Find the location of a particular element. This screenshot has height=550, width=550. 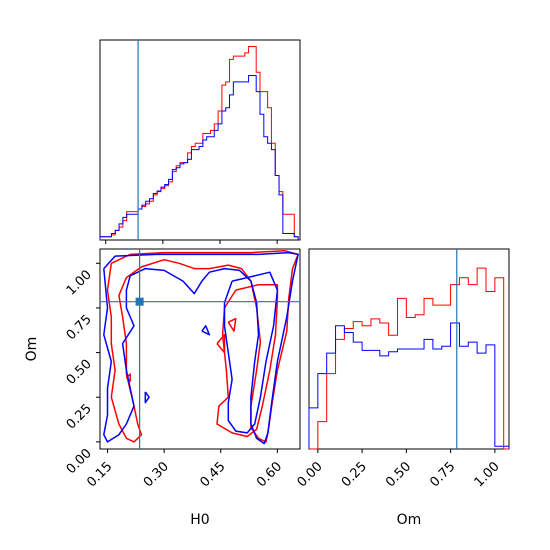

contour-x-tick-label-1: 0.30 is located at coordinates (156, 474).